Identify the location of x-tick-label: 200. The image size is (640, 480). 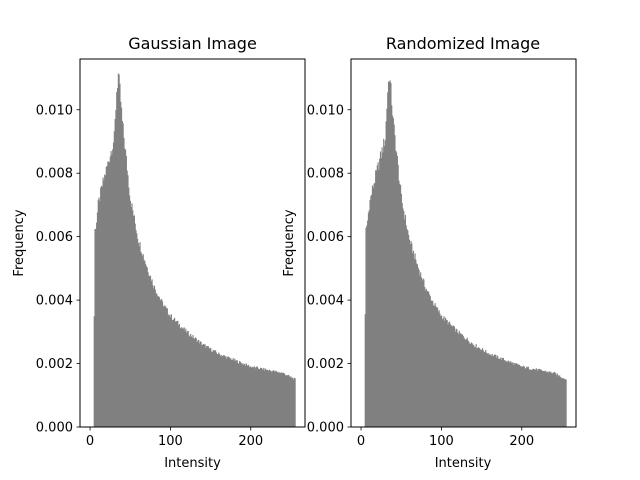
(521, 441).